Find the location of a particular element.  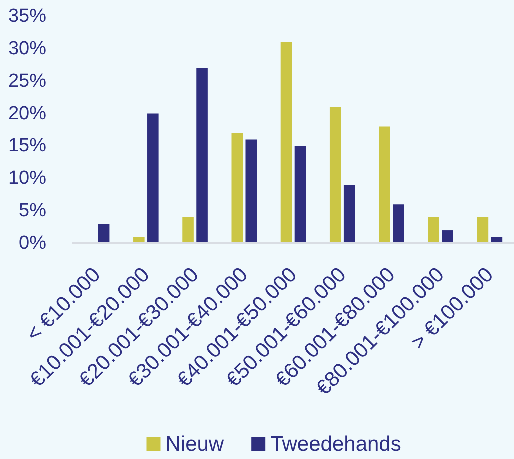

y-tick-label: 20% is located at coordinates (27, 113).